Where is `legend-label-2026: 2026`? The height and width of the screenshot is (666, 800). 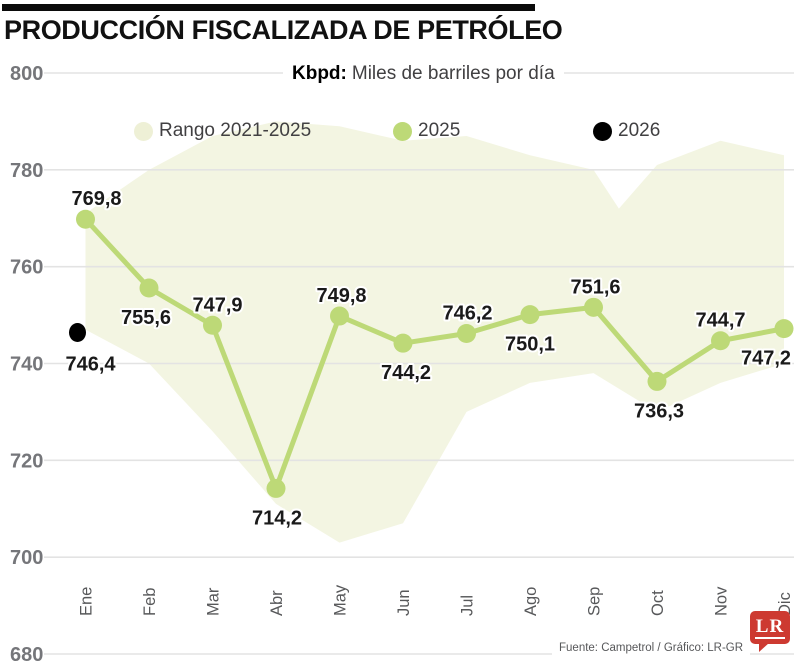 legend-label-2026: 2026 is located at coordinates (639, 130).